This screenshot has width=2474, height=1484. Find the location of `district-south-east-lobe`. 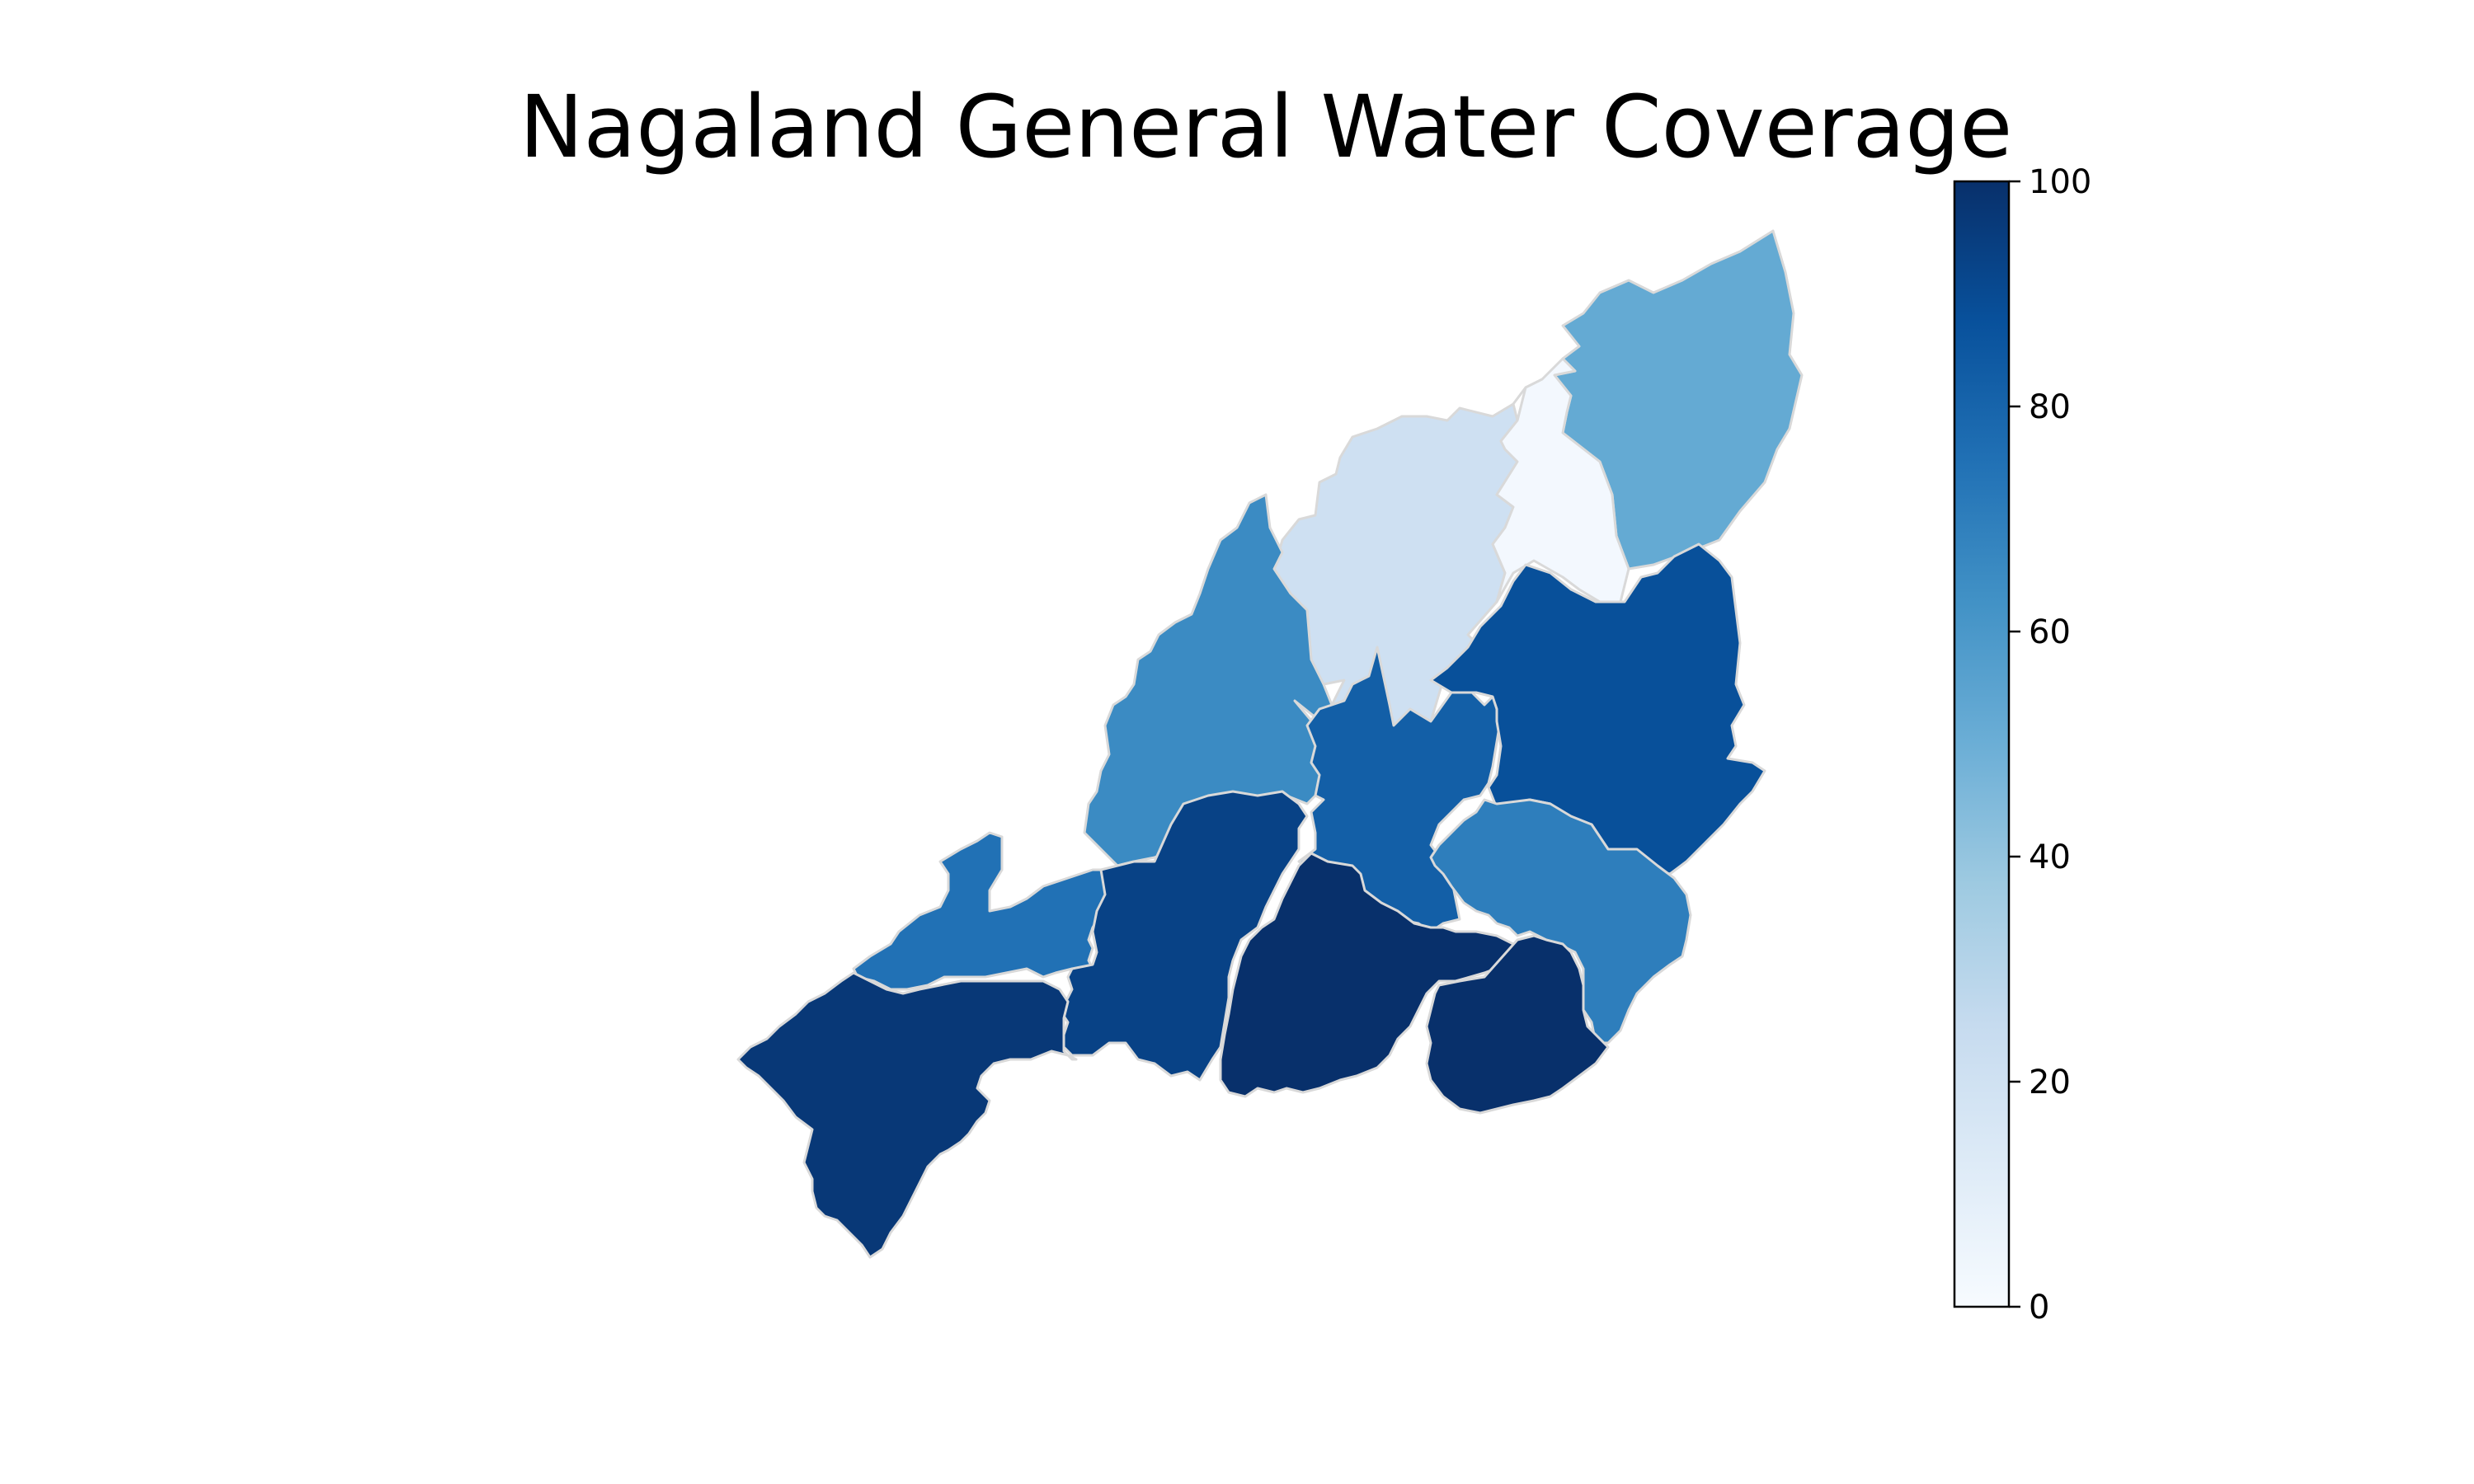

district-south-east-lobe is located at coordinates (1517, 1024).